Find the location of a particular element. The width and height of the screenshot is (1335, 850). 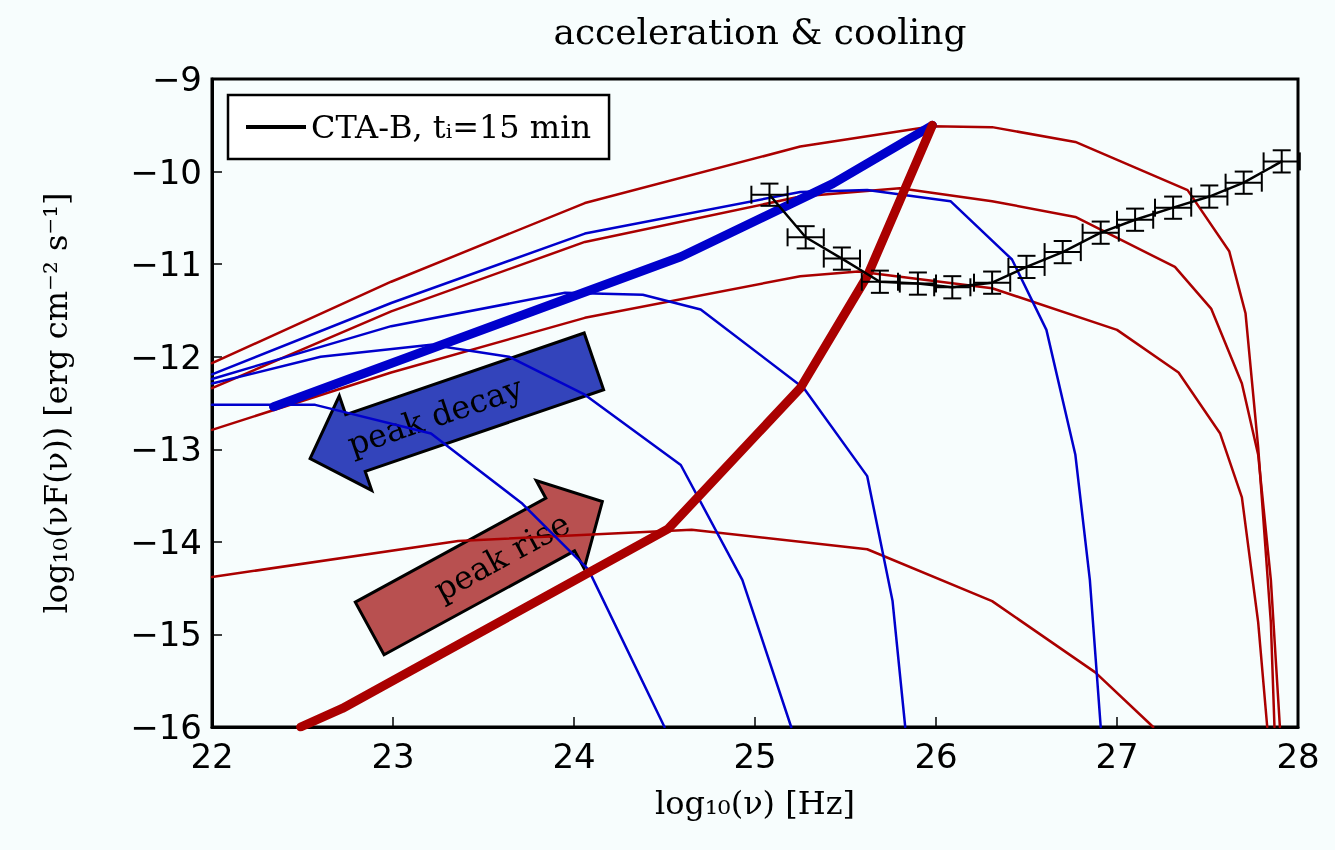

chart-title: acceleration & cooling is located at coordinates (760, 31).